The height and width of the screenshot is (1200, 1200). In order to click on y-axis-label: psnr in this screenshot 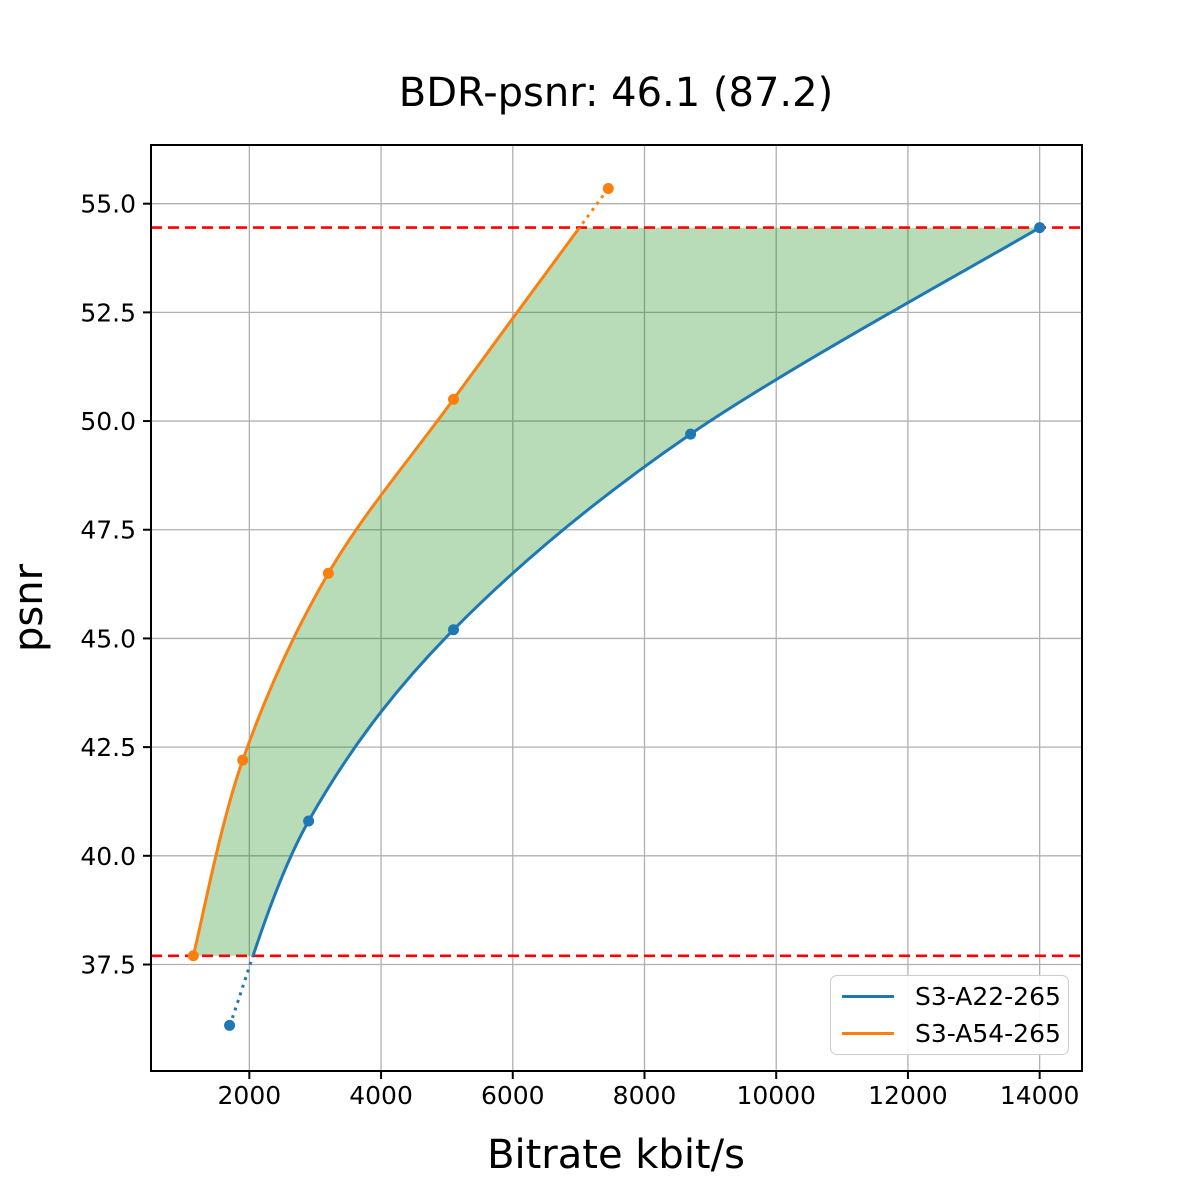, I will do `click(29, 607)`.